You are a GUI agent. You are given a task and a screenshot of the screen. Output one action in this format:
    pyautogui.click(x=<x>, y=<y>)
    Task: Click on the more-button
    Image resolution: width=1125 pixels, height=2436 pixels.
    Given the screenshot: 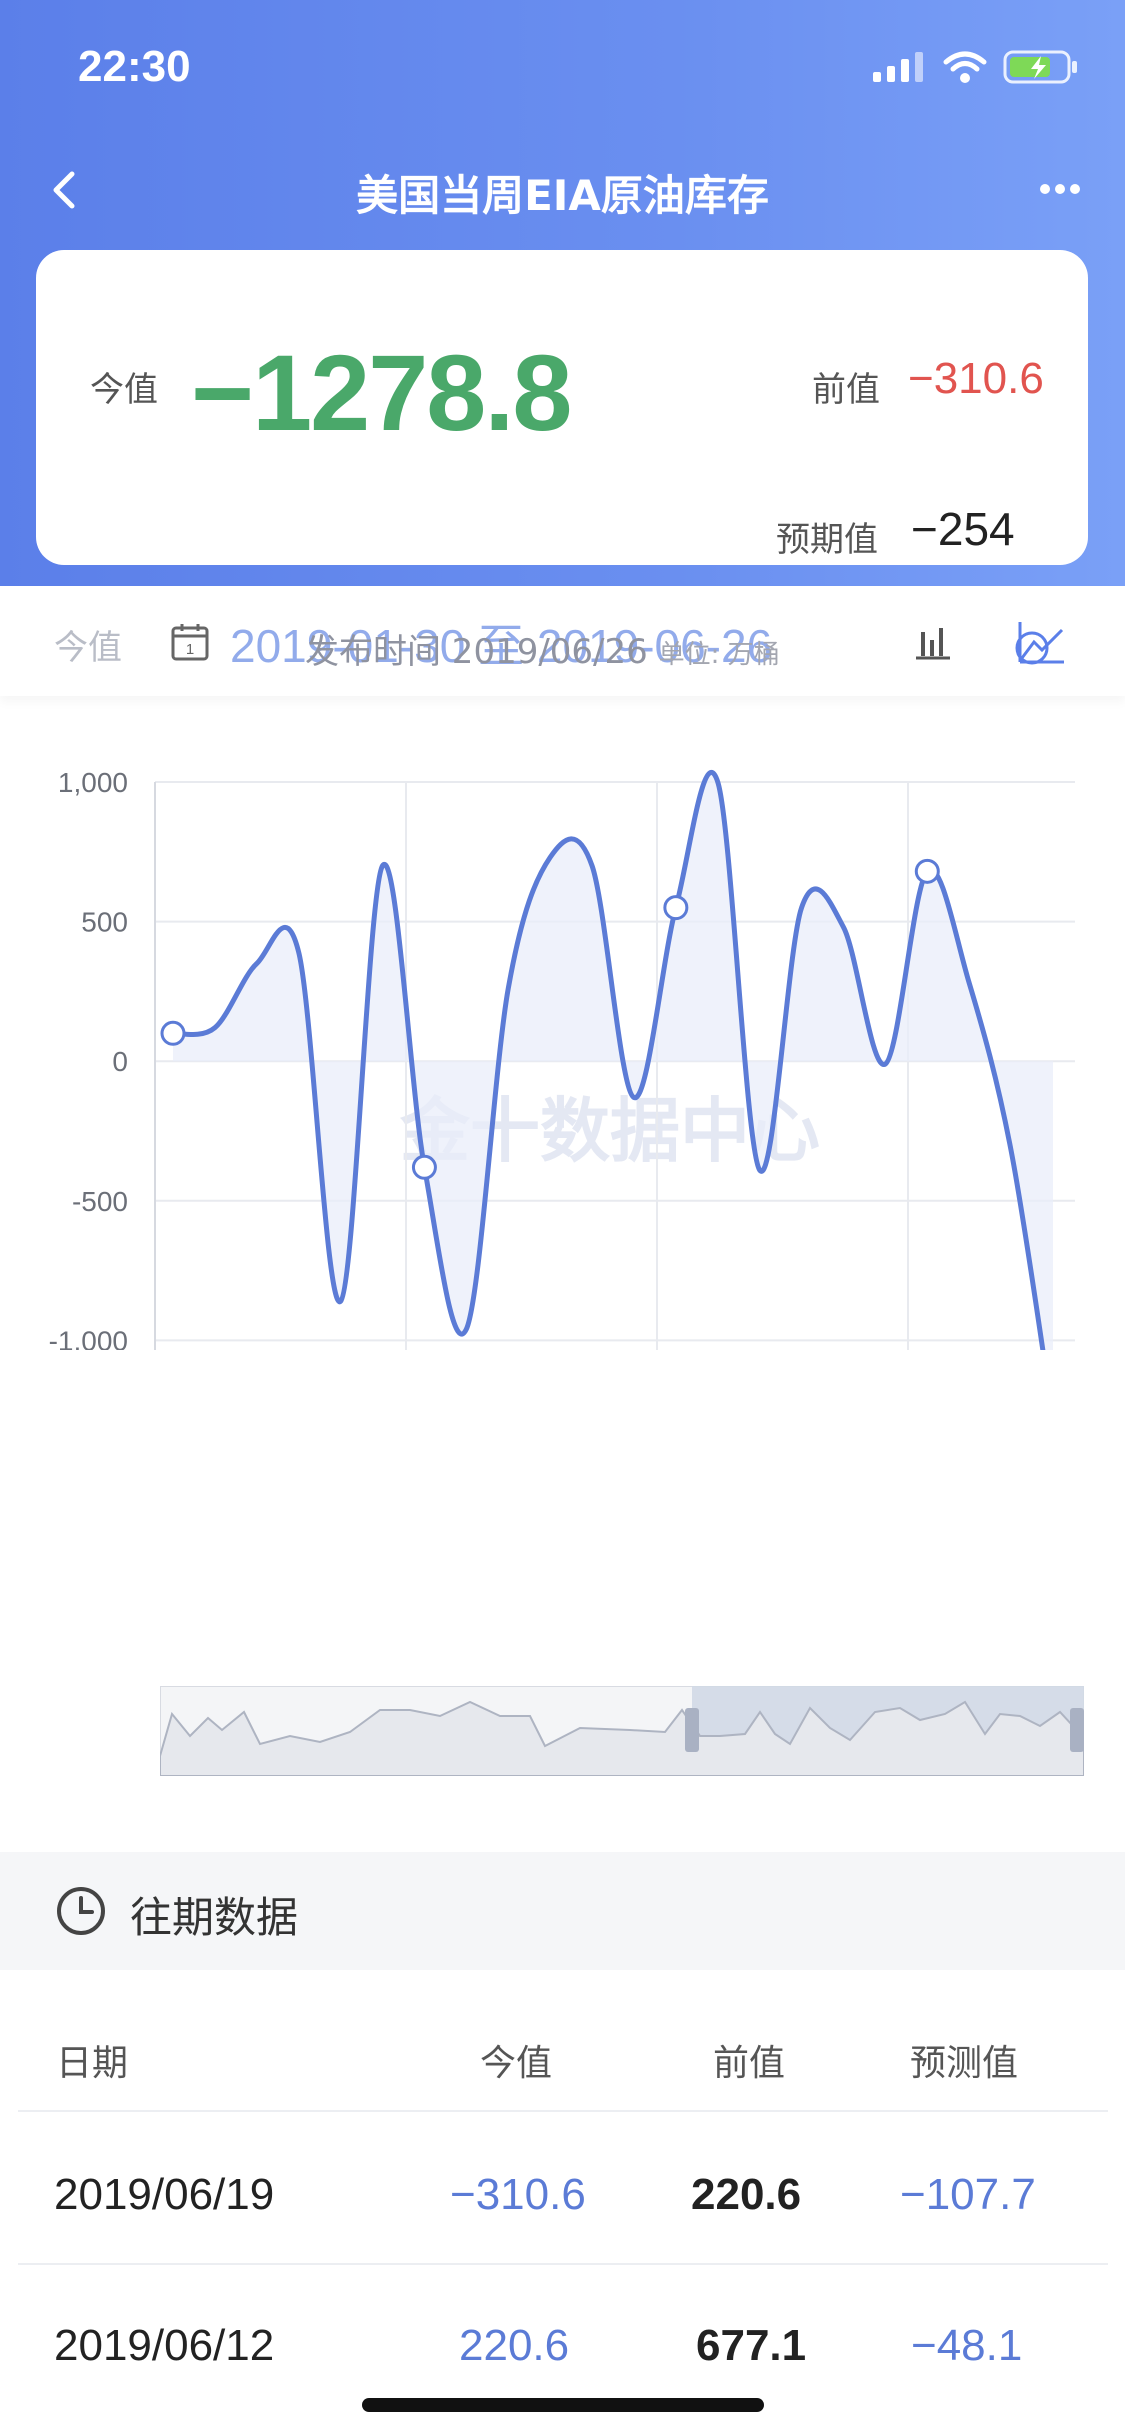 What is the action you would take?
    pyautogui.click(x=1060, y=189)
    